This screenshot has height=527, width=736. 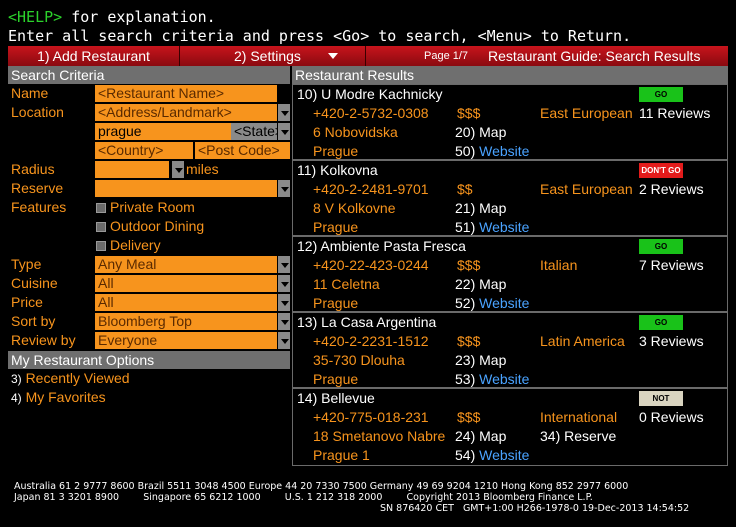 What do you see at coordinates (135, 245) in the screenshot?
I see `delivery-label: Delivery` at bounding box center [135, 245].